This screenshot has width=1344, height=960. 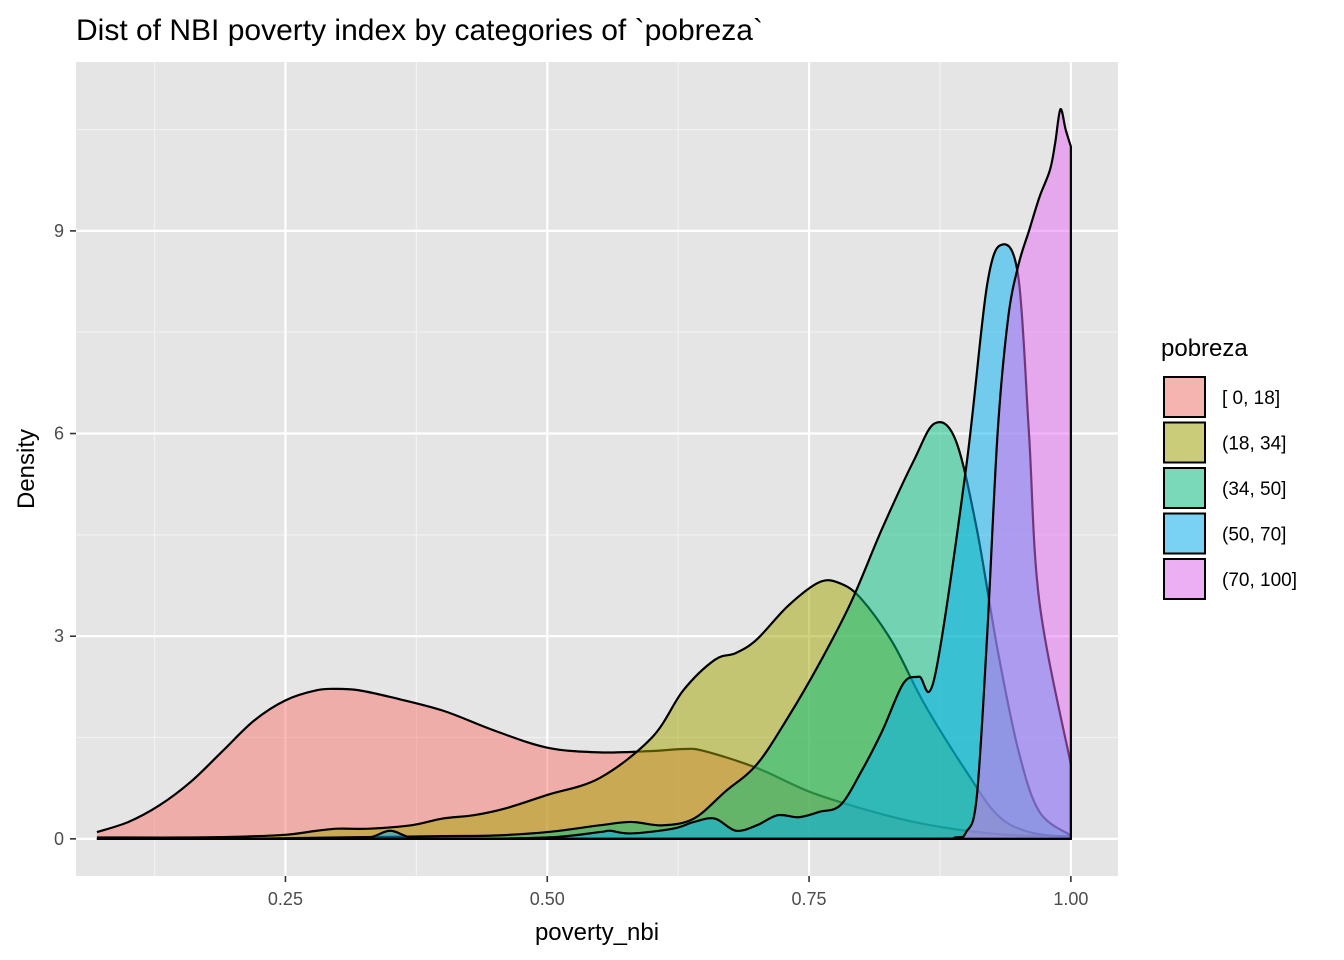 What do you see at coordinates (59, 231) in the screenshot?
I see `y-tick-label: 9` at bounding box center [59, 231].